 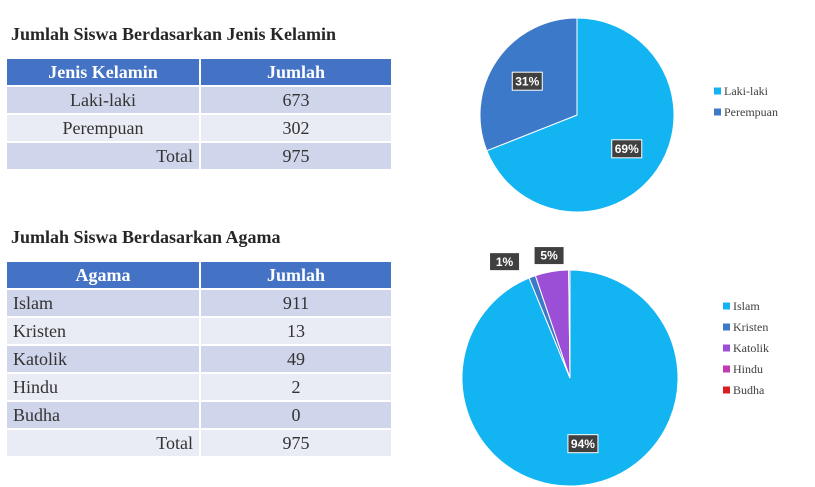 I want to click on cell: Islam, so click(x=103, y=303).